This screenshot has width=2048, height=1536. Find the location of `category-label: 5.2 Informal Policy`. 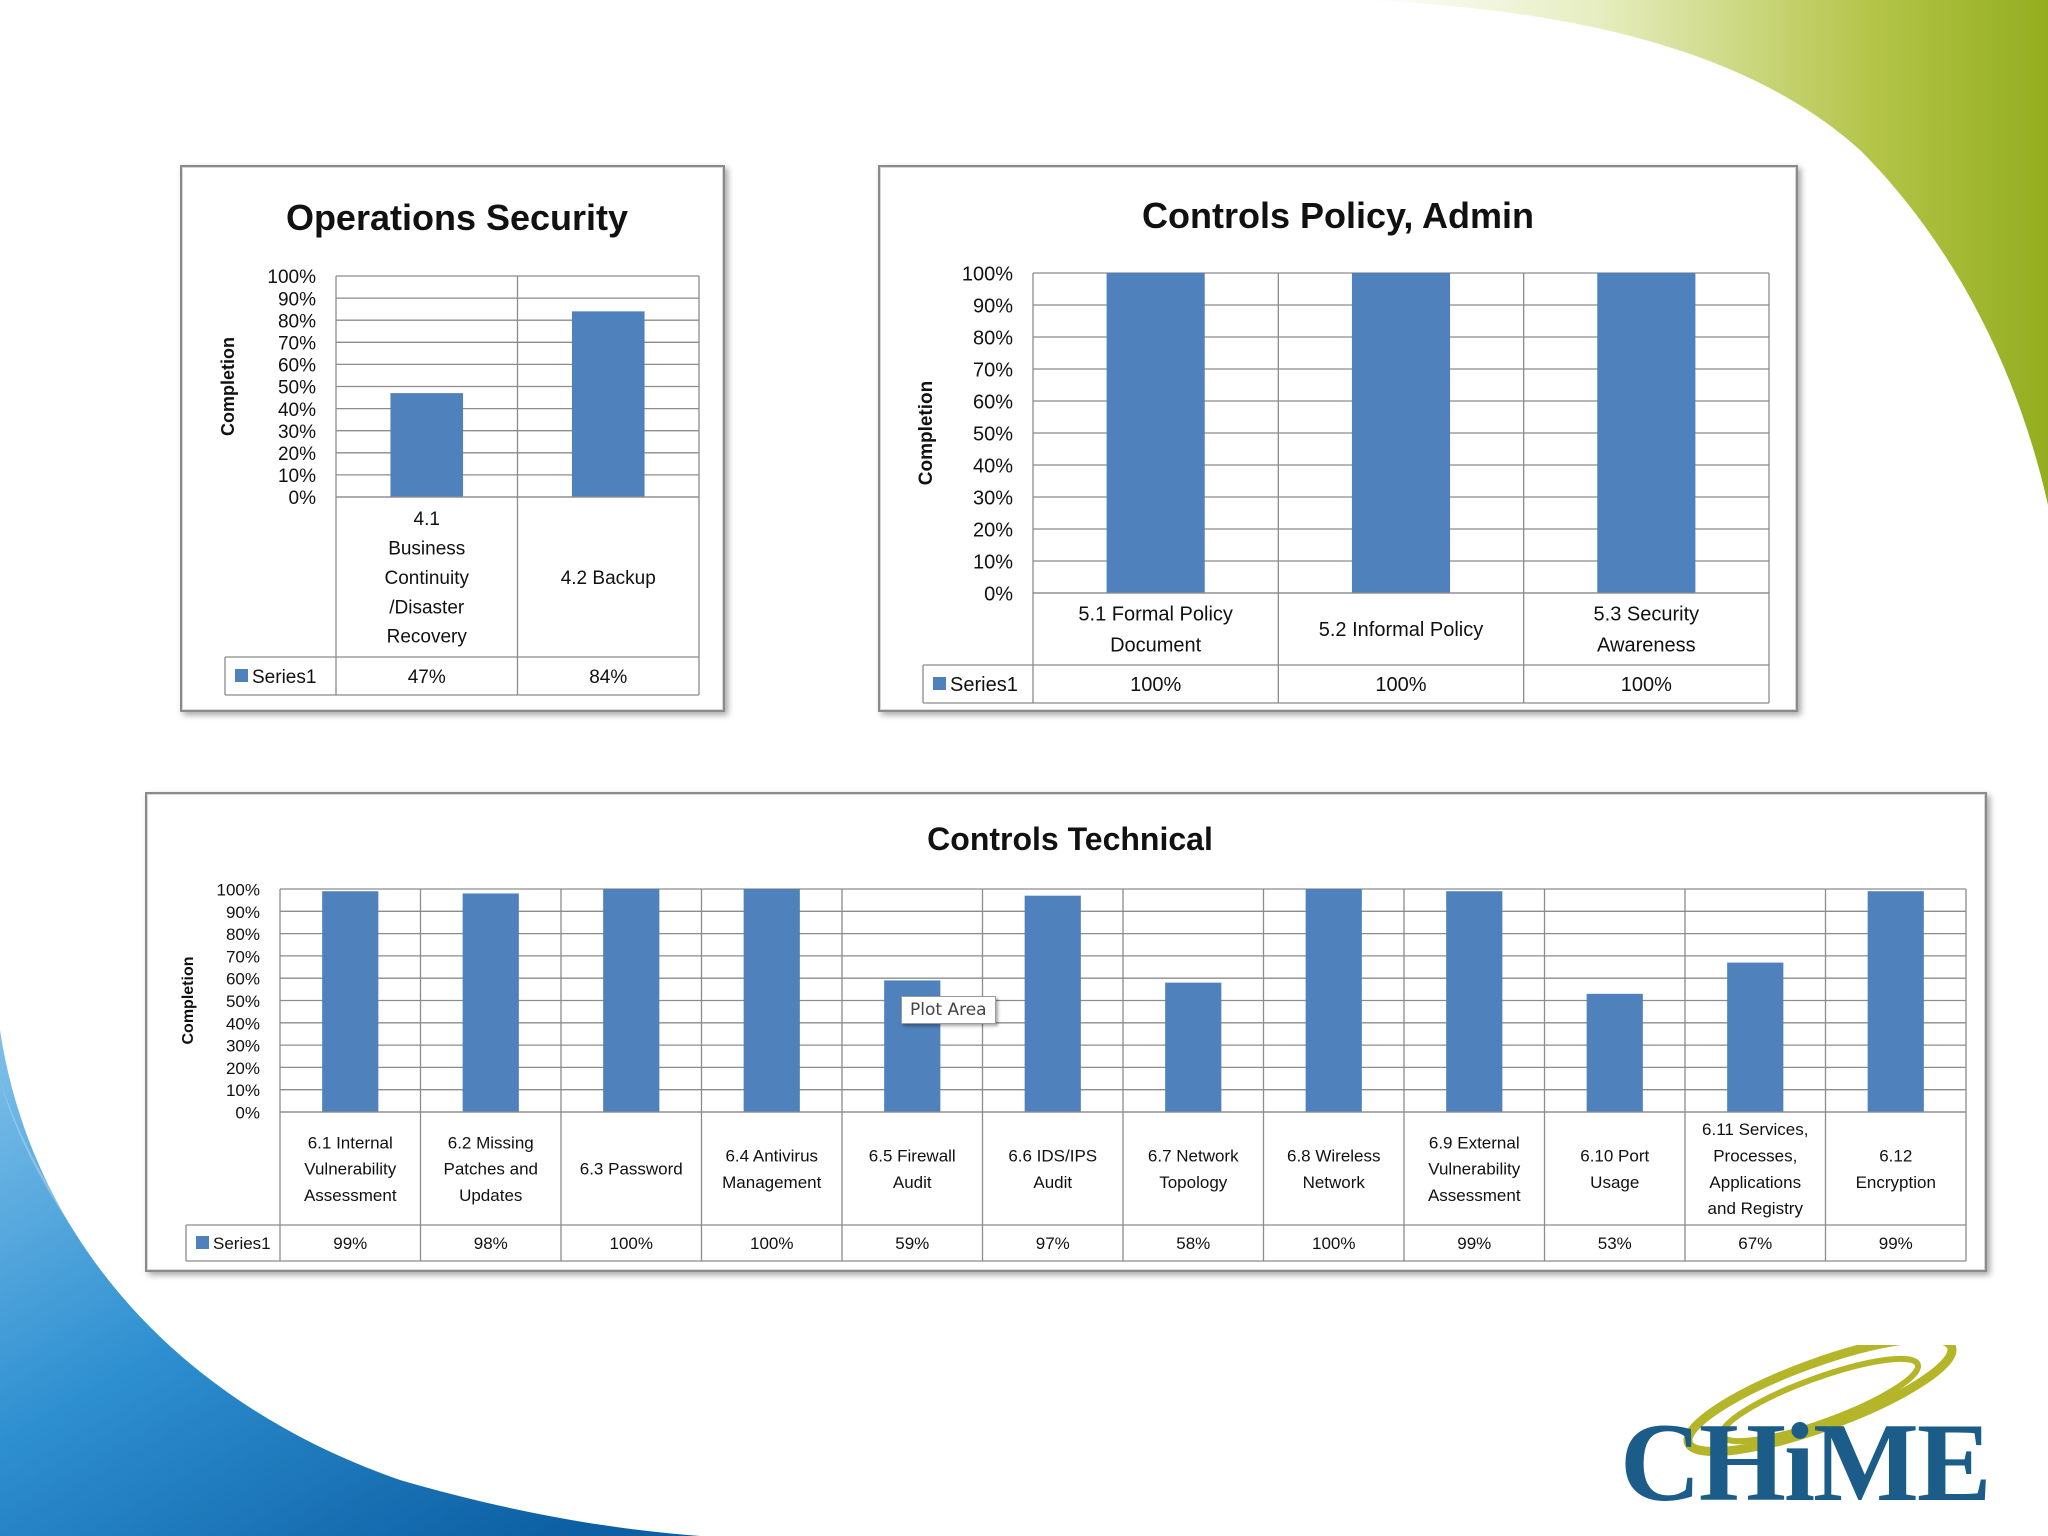

category-label: 5.2 Informal Policy is located at coordinates (1401, 630).